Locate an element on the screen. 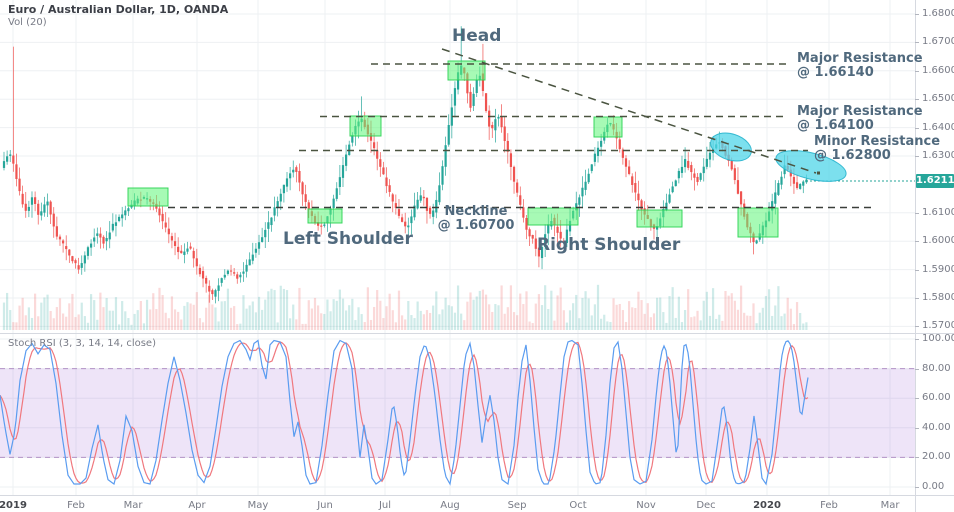  price-axis-border is located at coordinates (915, 256).